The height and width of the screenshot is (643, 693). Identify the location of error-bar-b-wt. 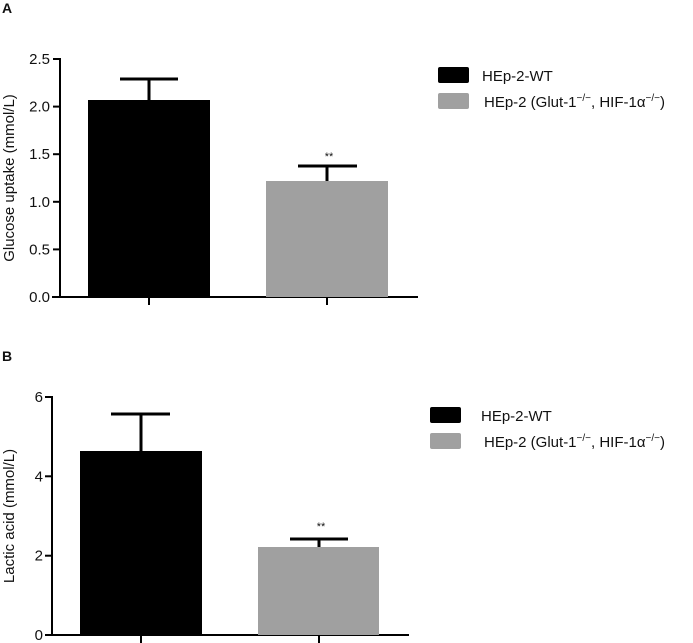
(140, 431).